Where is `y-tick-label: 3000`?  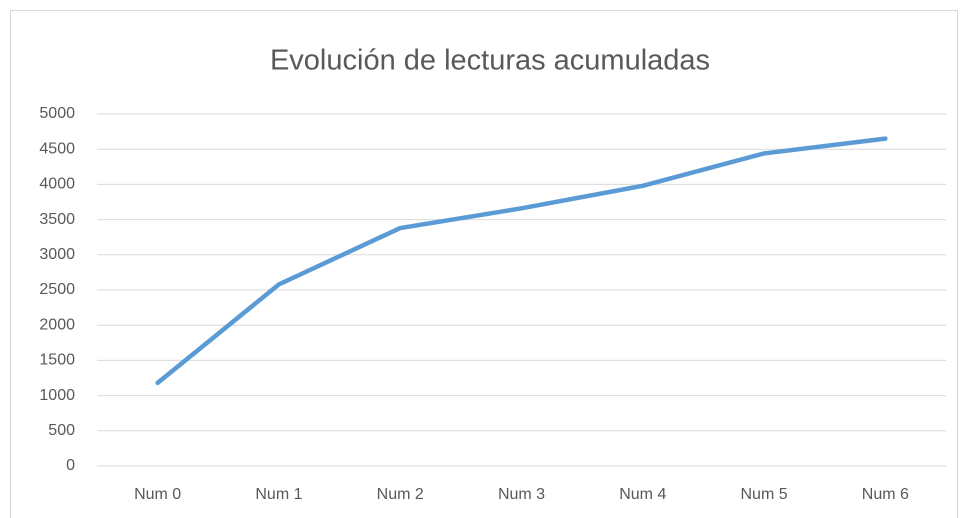 y-tick-label: 3000 is located at coordinates (57, 254).